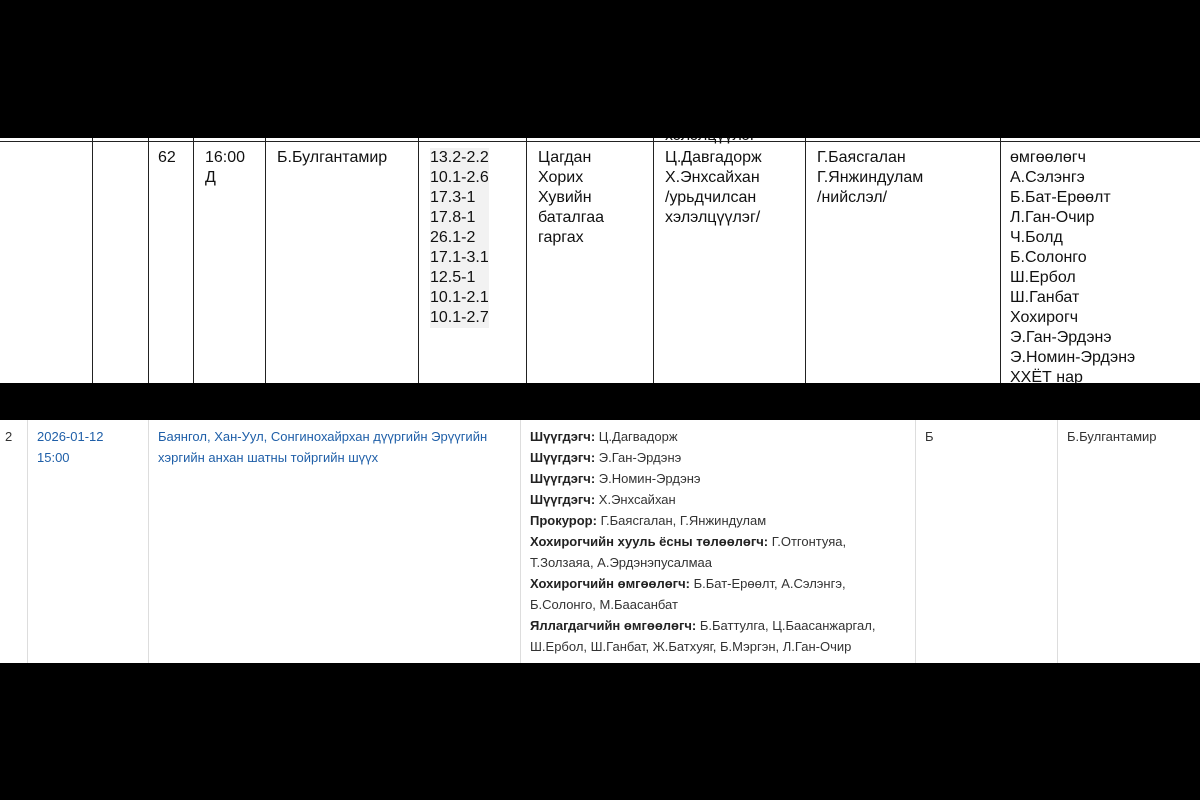  Describe the element at coordinates (565, 197) in the screenshot. I see `line: Хувийн` at that location.